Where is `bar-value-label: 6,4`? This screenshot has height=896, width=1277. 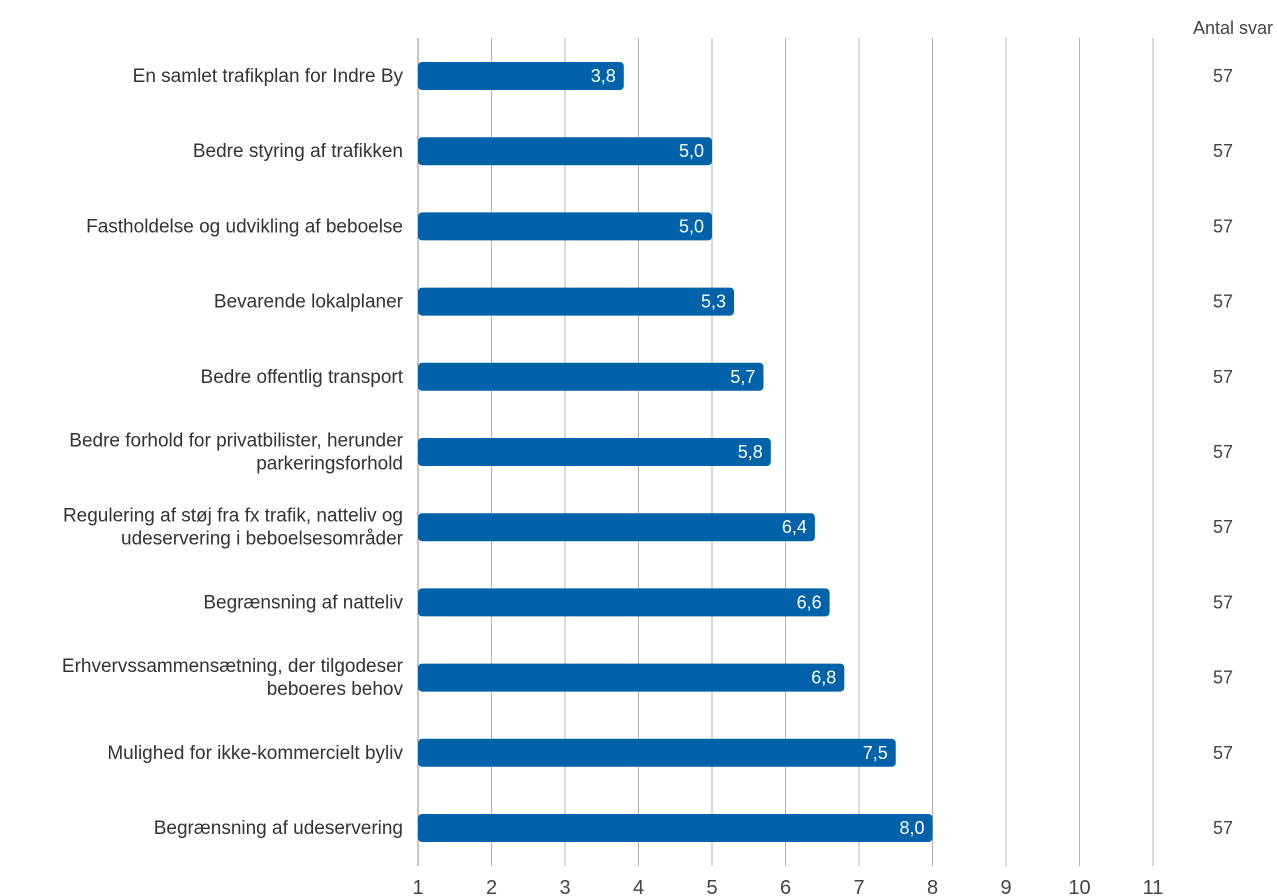 bar-value-label: 6,4 is located at coordinates (794, 527).